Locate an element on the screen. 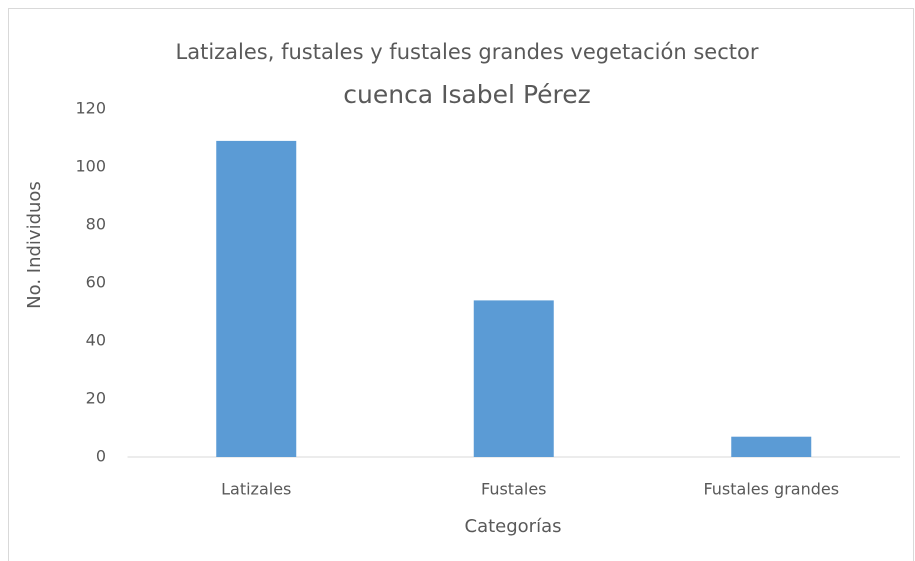  y-tick-label: 0 is located at coordinates (101, 456).